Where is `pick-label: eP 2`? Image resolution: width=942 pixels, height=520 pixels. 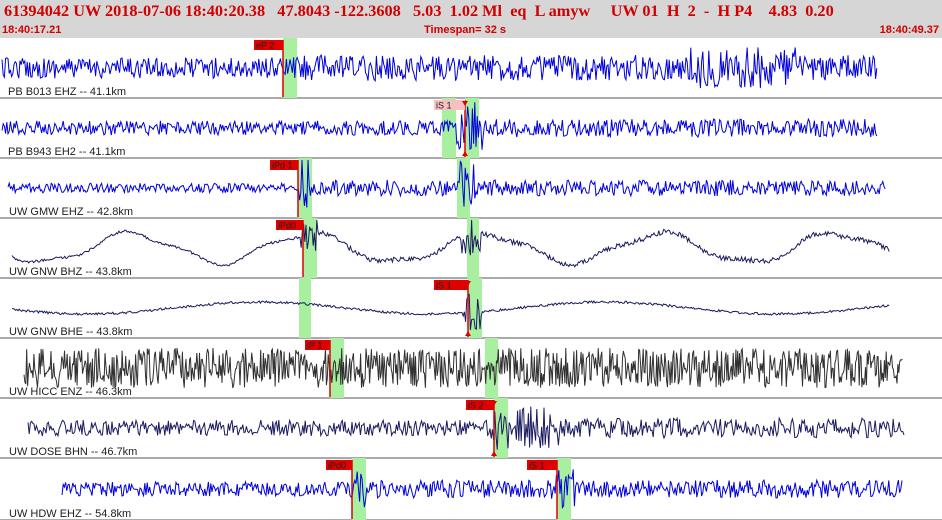
pick-label: eP 2 is located at coordinates (265, 46).